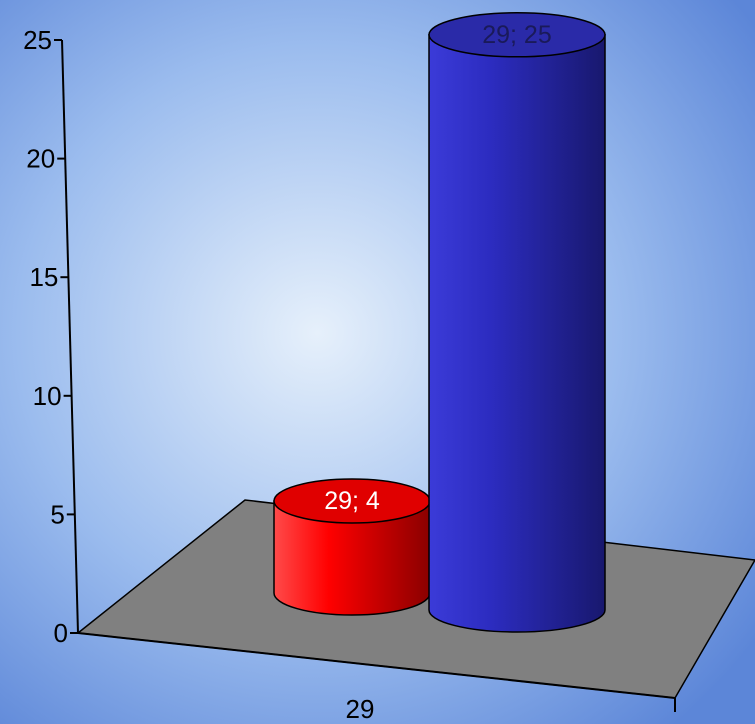  I want to click on cylinder-body, so click(352, 558).